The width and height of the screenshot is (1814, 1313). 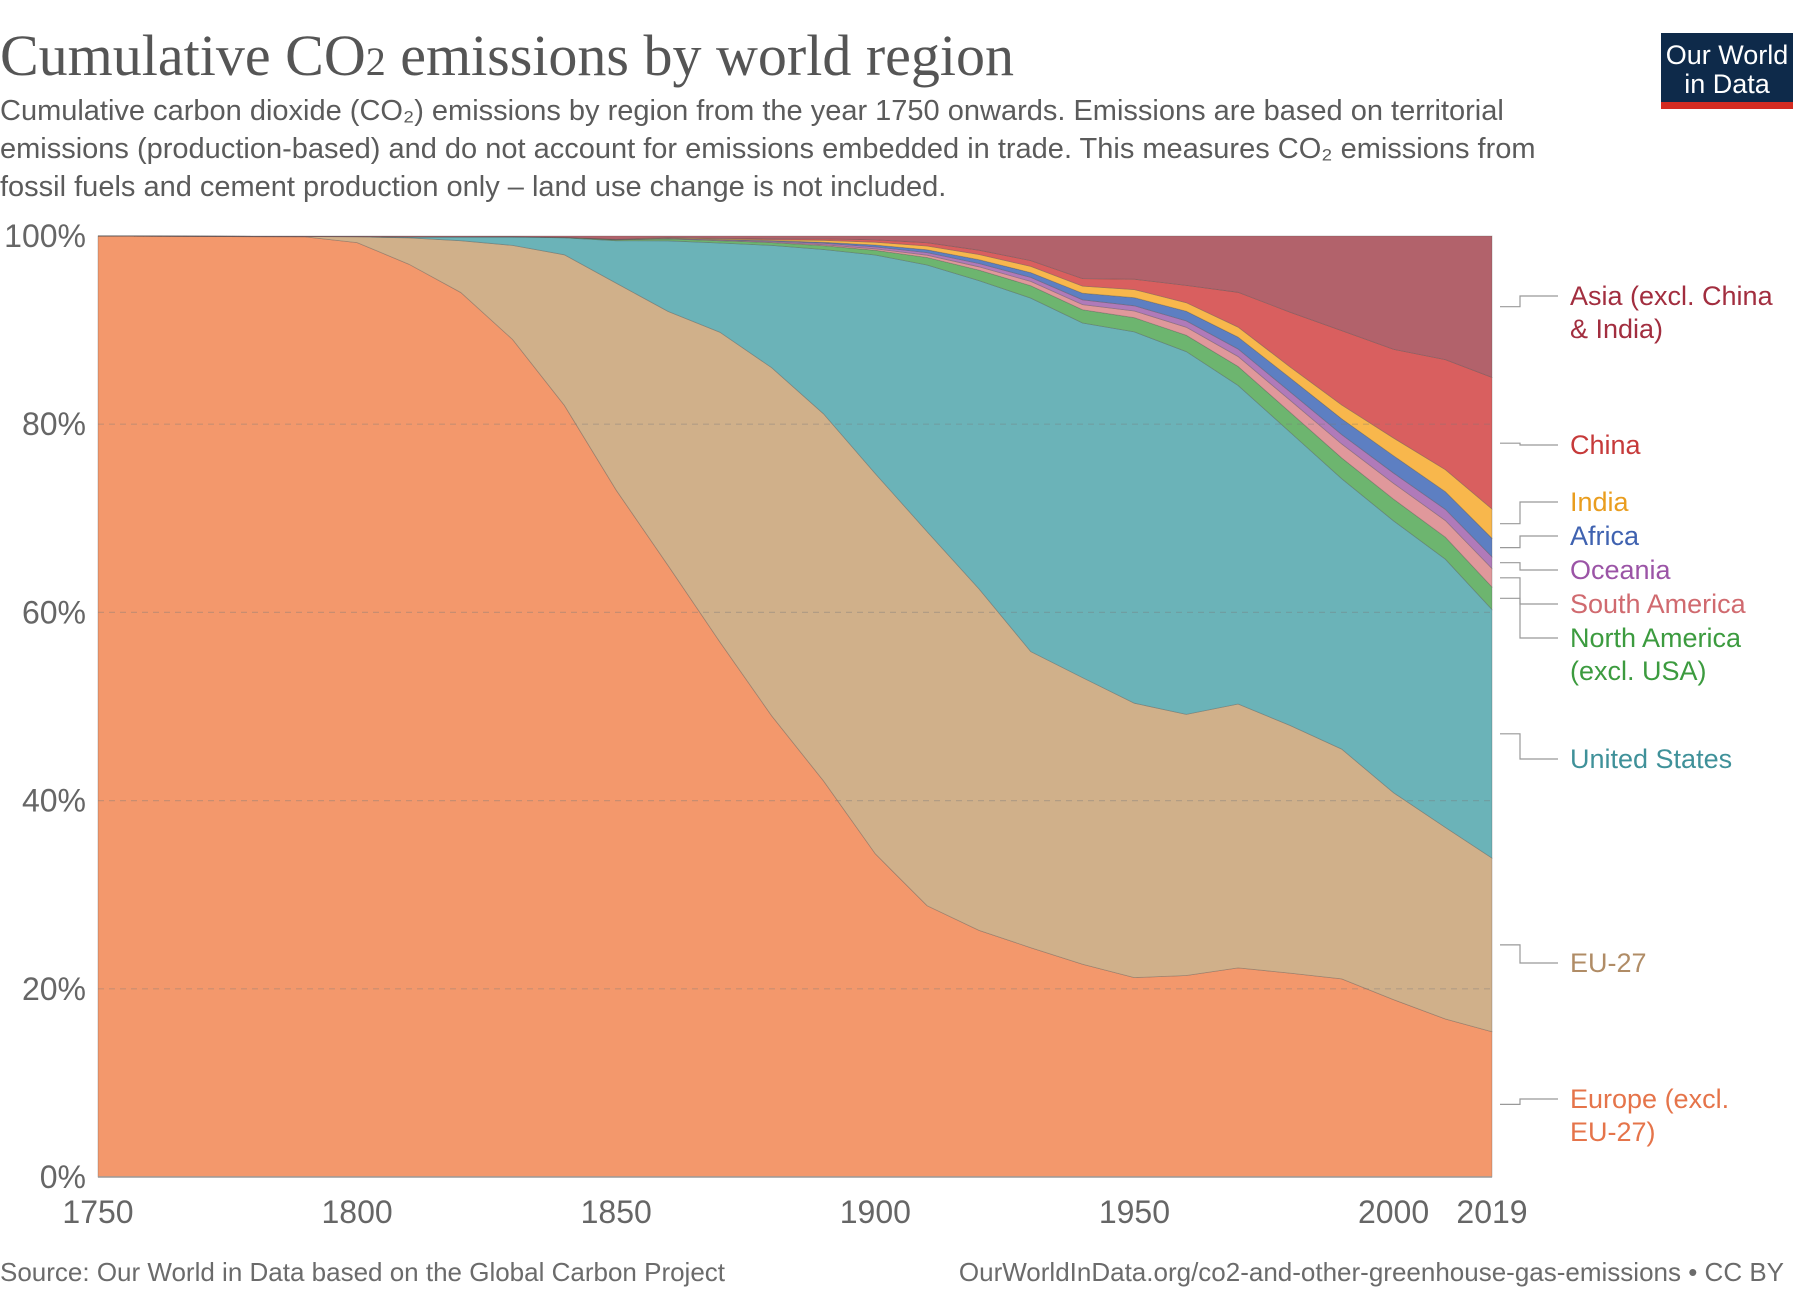 I want to click on chart-title: Cumulative CO2 emissions by world region, so click(x=507, y=55).